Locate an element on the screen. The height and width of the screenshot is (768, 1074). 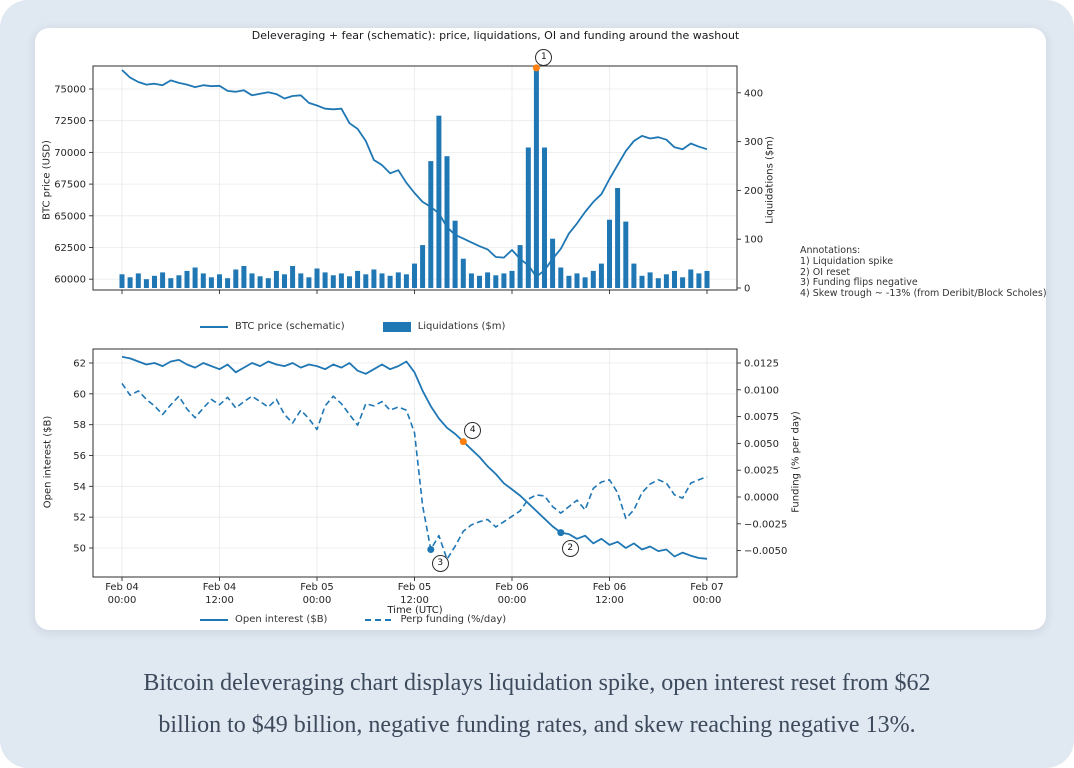
x-tick-label: Feb 05 00:00 is located at coordinates (317, 594).